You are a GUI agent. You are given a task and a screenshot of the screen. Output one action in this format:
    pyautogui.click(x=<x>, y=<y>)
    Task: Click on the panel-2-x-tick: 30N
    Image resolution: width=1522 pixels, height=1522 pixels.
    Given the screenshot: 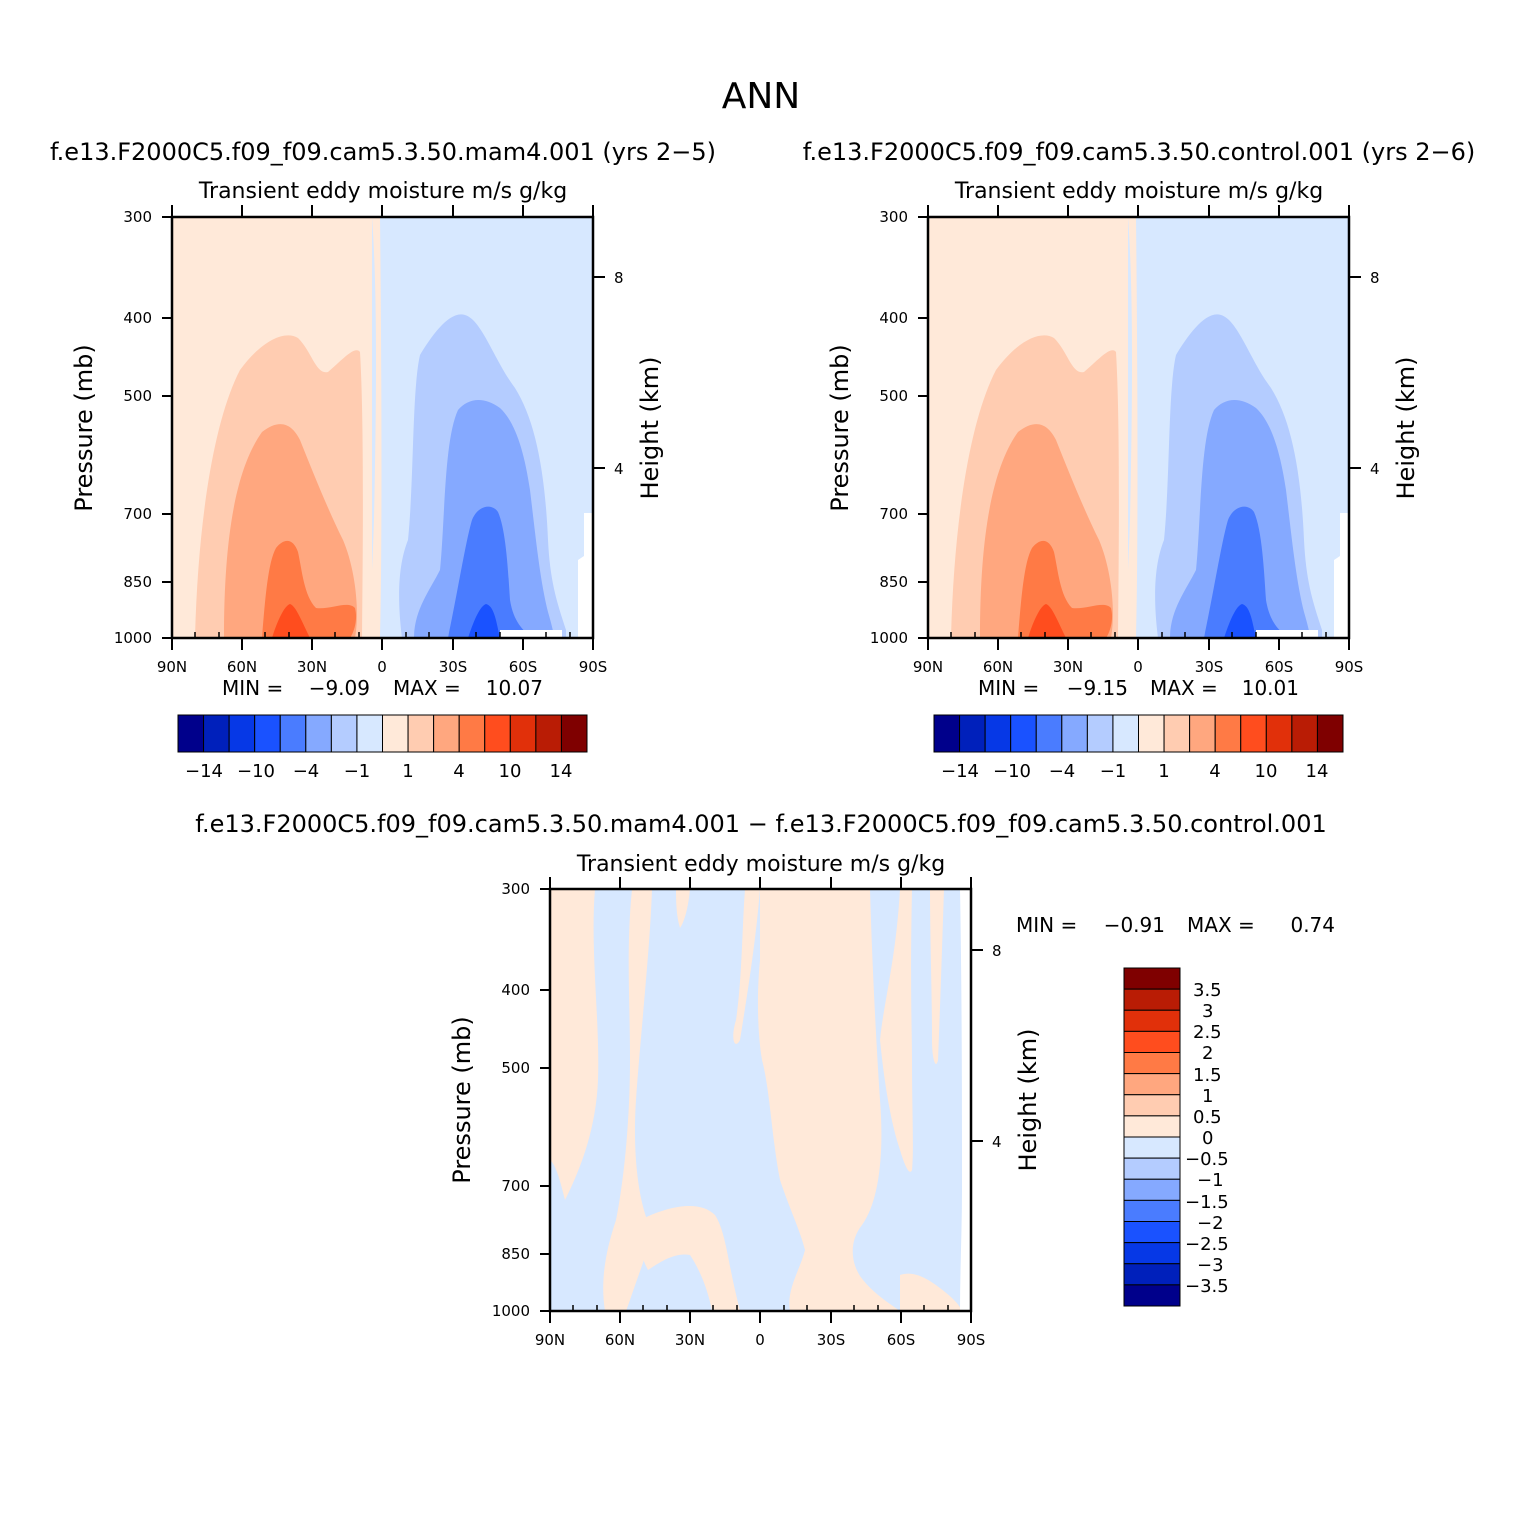 What is the action you would take?
    pyautogui.click(x=1068, y=667)
    